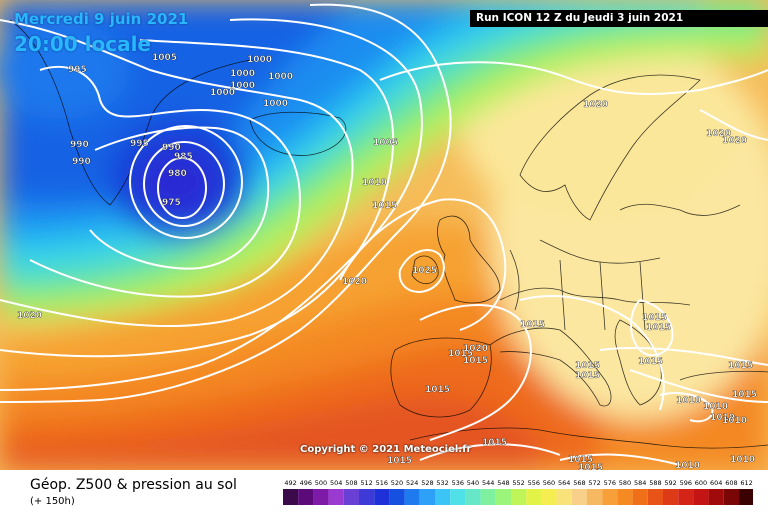 The width and height of the screenshot is (768, 512). I want to click on scale-tick-label: 496, so click(306, 483).